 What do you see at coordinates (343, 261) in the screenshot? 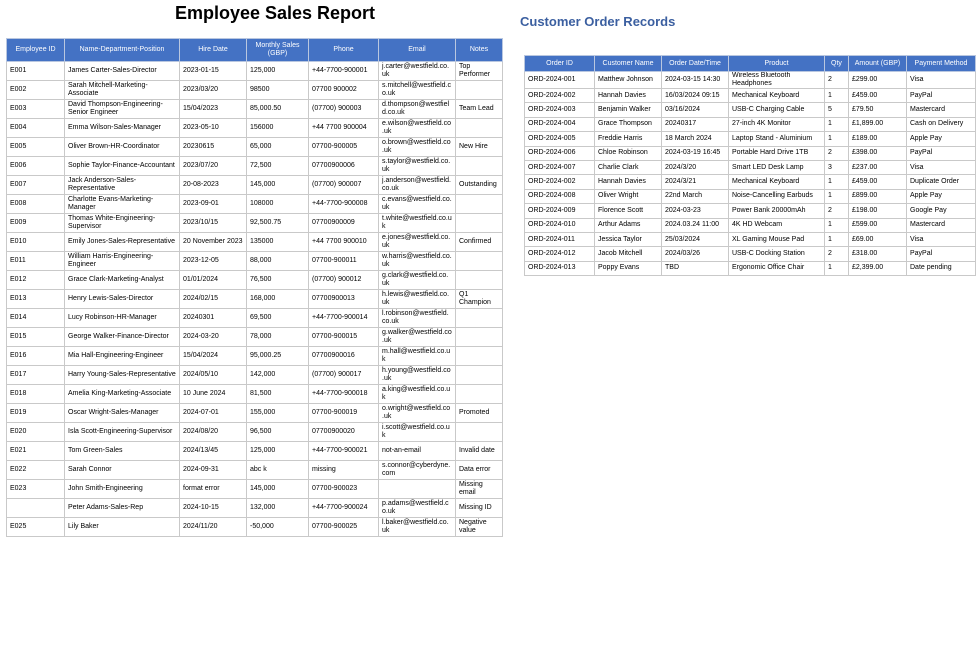
I see `cell-phone: 07700-900011` at bounding box center [343, 261].